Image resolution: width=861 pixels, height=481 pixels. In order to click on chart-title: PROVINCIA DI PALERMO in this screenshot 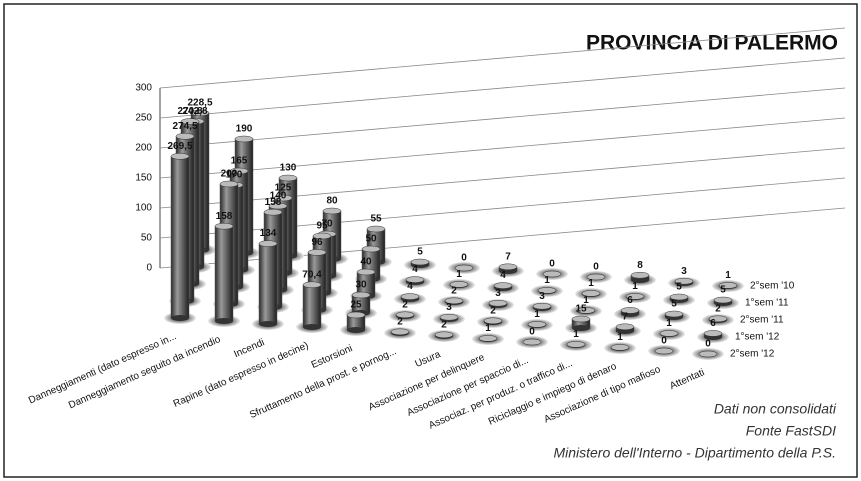, I will do `click(712, 43)`.